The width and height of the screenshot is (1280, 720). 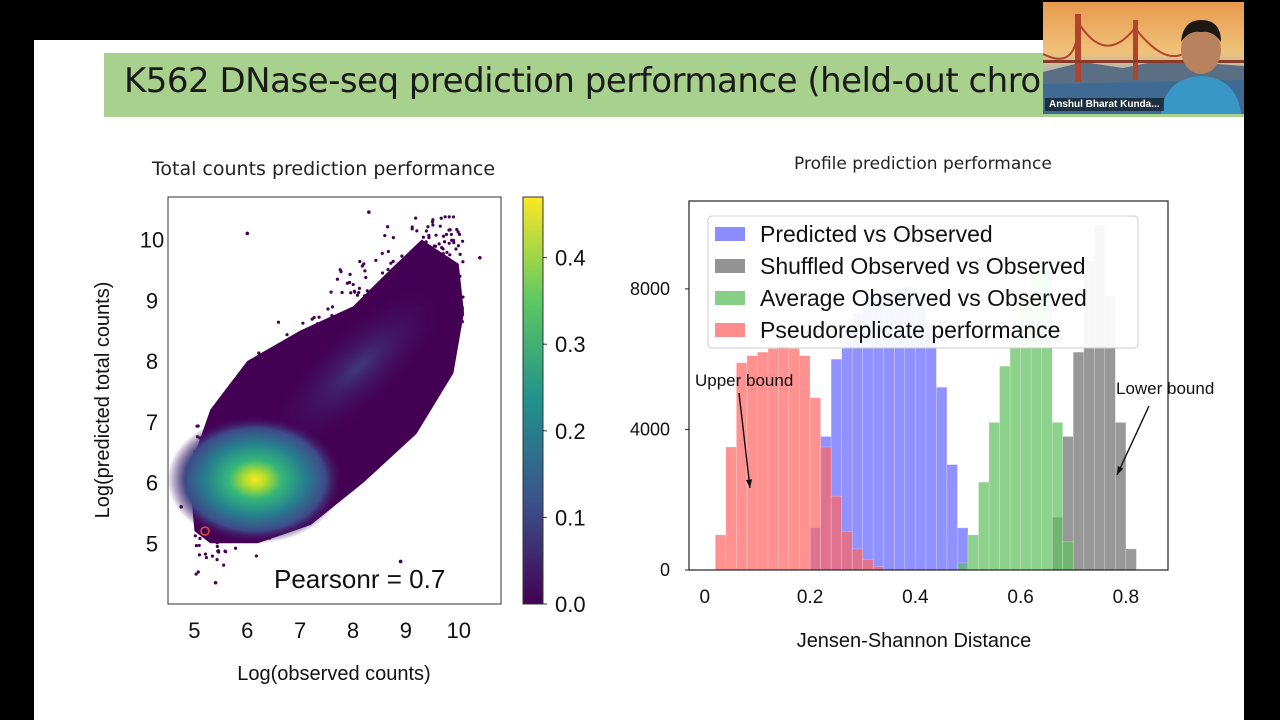 I want to click on x-tick-label: 7, so click(x=300, y=630).